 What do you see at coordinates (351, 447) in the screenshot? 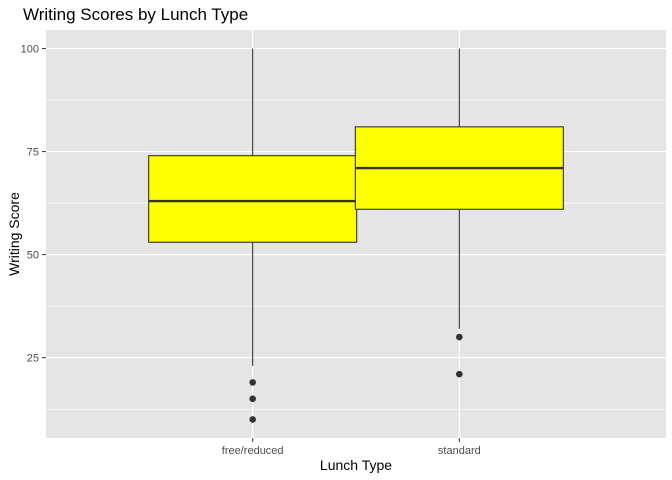
I see `x-axis-ticks: free/reduced standard` at bounding box center [351, 447].